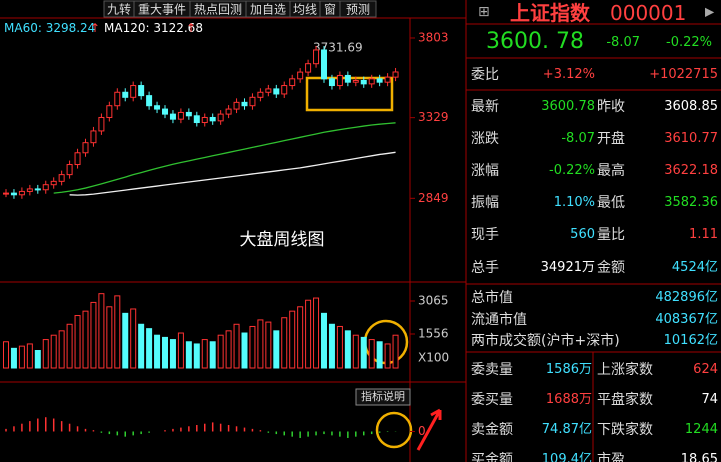  Describe the element at coordinates (691, 202) in the screenshot. I see `row-value: 3582.36` at that location.